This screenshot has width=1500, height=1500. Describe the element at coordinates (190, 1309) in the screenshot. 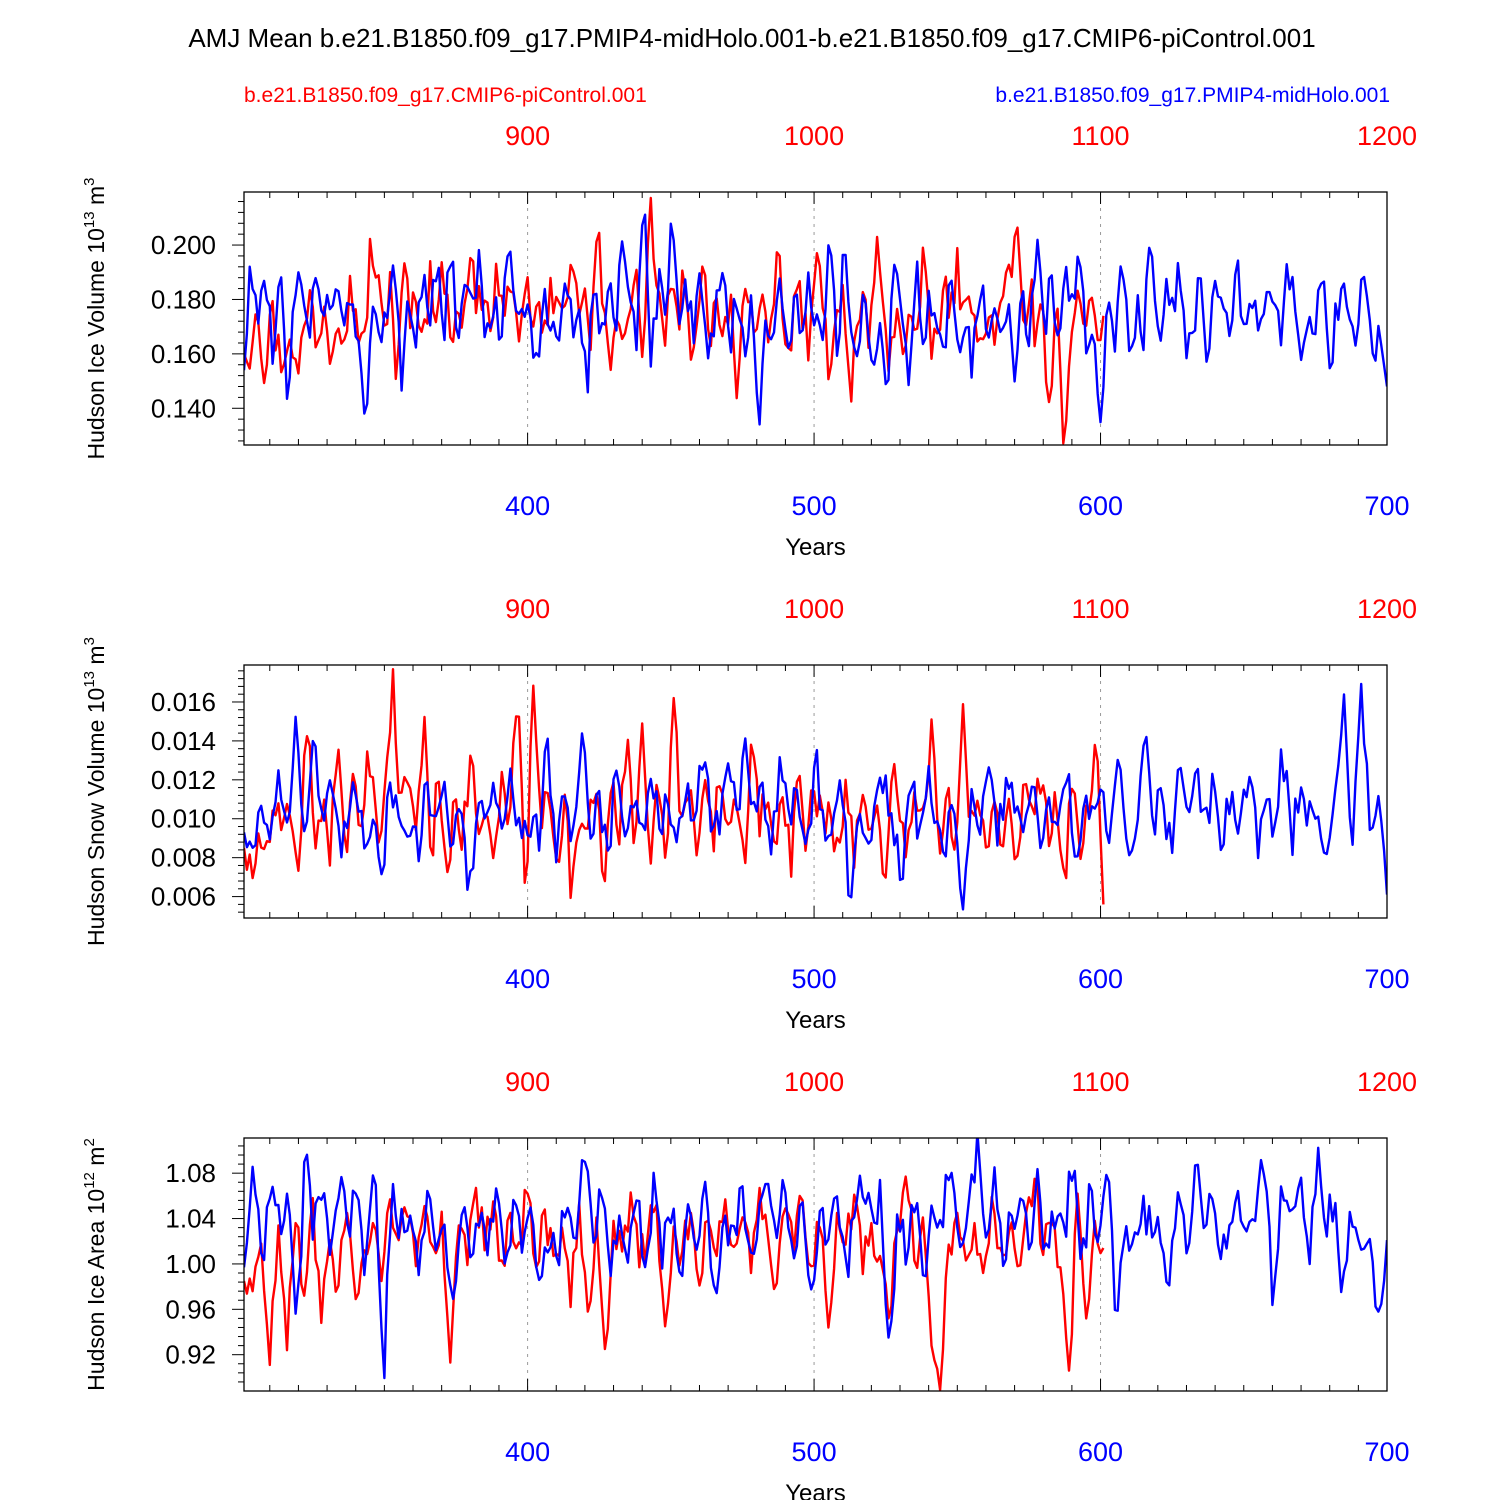

I see `y-tick-label: 0.96` at that location.